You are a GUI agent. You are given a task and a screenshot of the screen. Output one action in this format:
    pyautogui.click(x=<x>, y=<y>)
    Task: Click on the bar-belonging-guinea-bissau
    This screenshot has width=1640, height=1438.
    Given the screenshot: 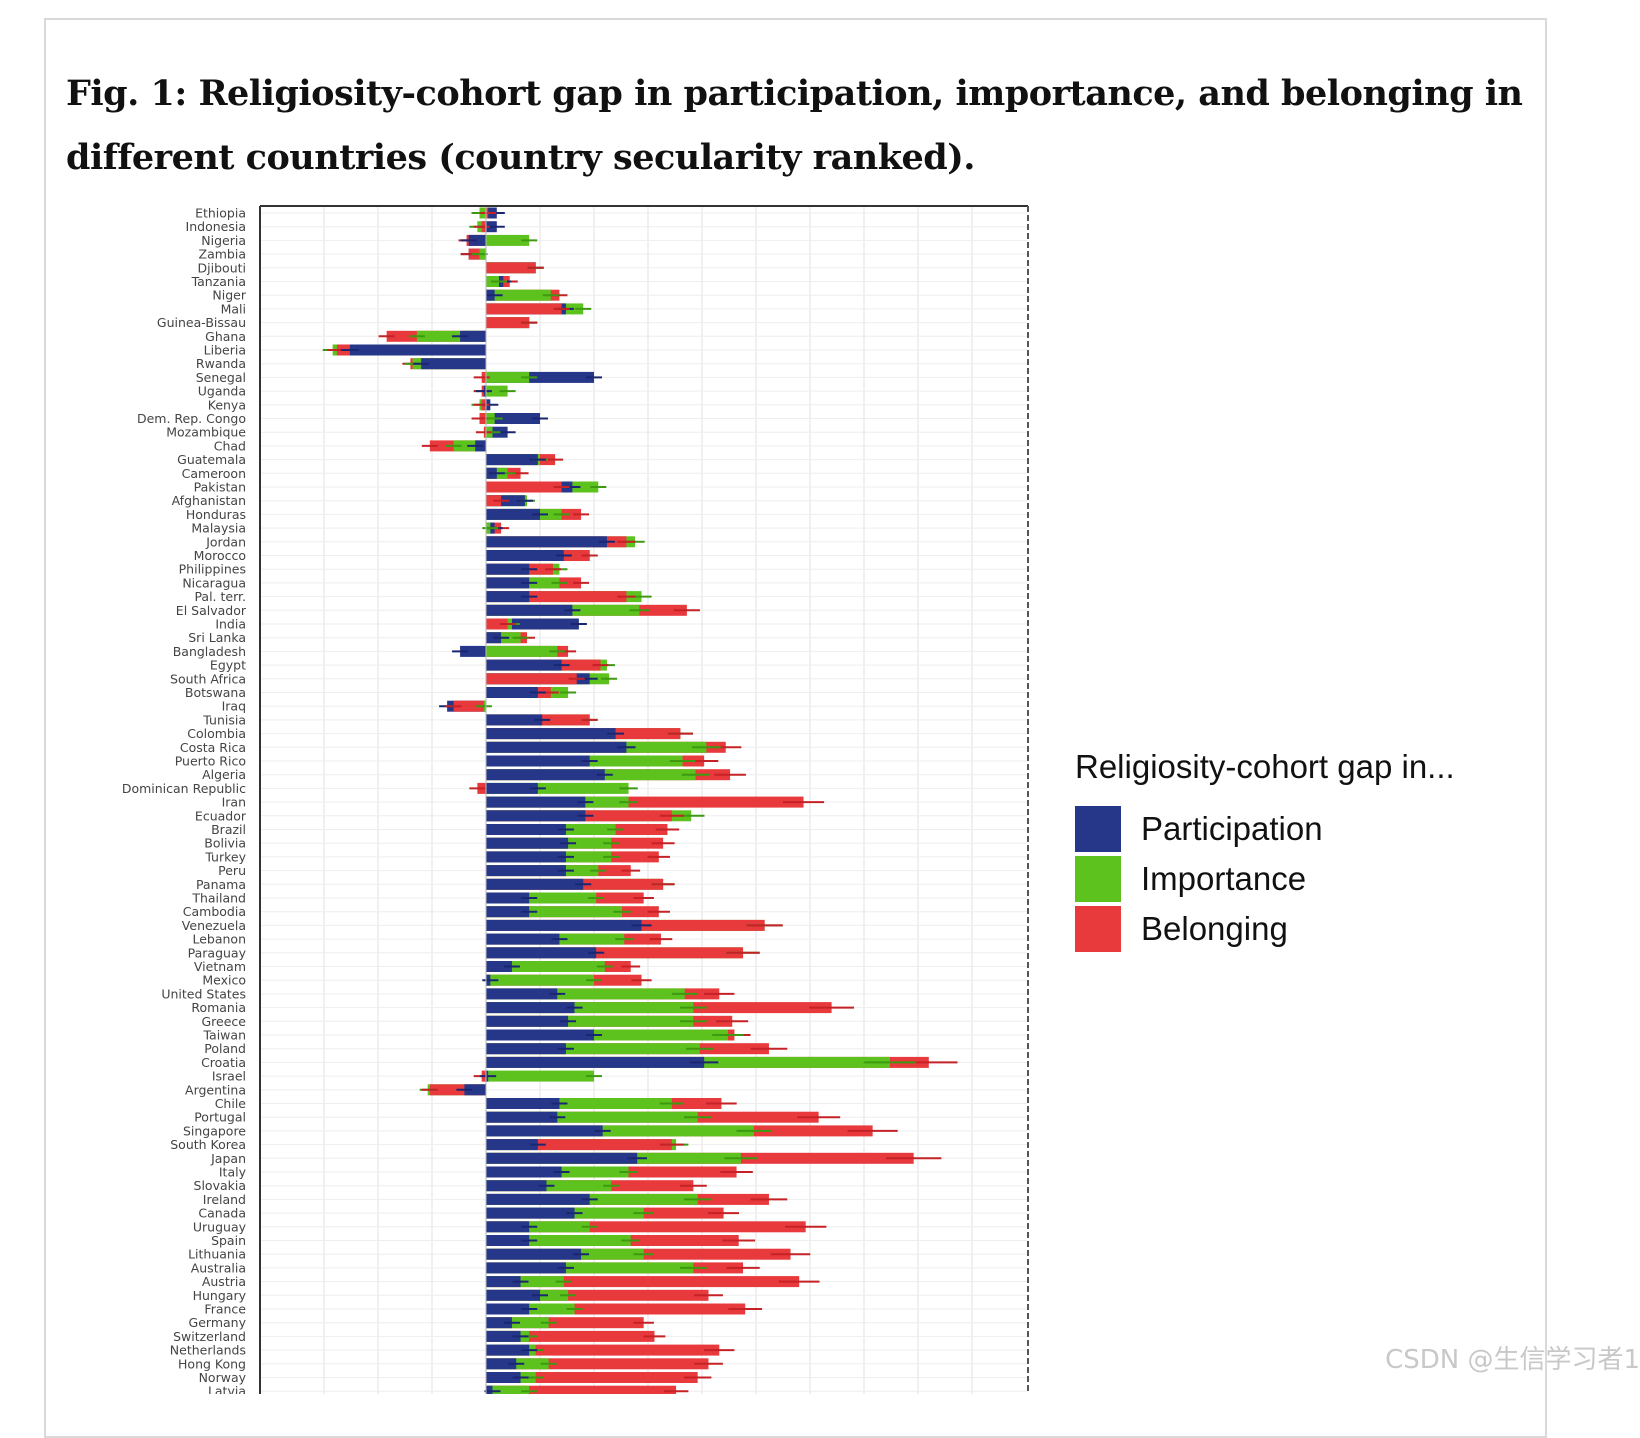 What is the action you would take?
    pyautogui.click(x=508, y=323)
    